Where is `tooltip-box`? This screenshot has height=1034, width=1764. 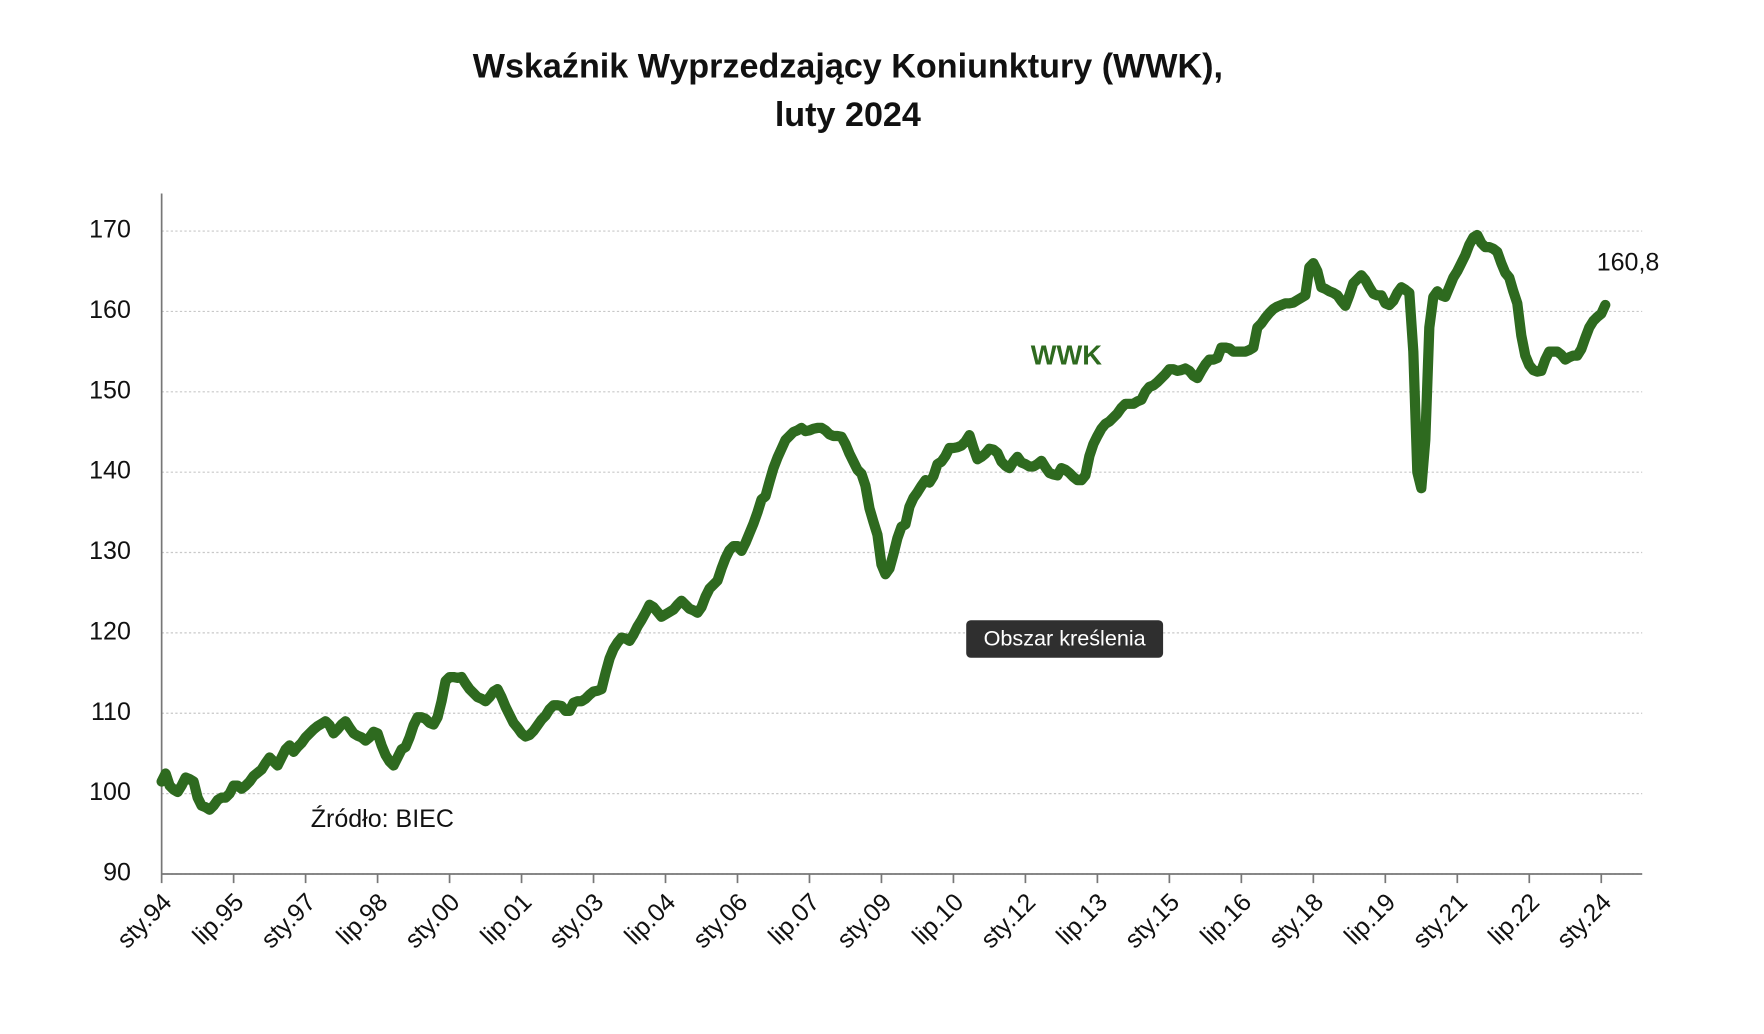 tooltip-box is located at coordinates (1065, 639).